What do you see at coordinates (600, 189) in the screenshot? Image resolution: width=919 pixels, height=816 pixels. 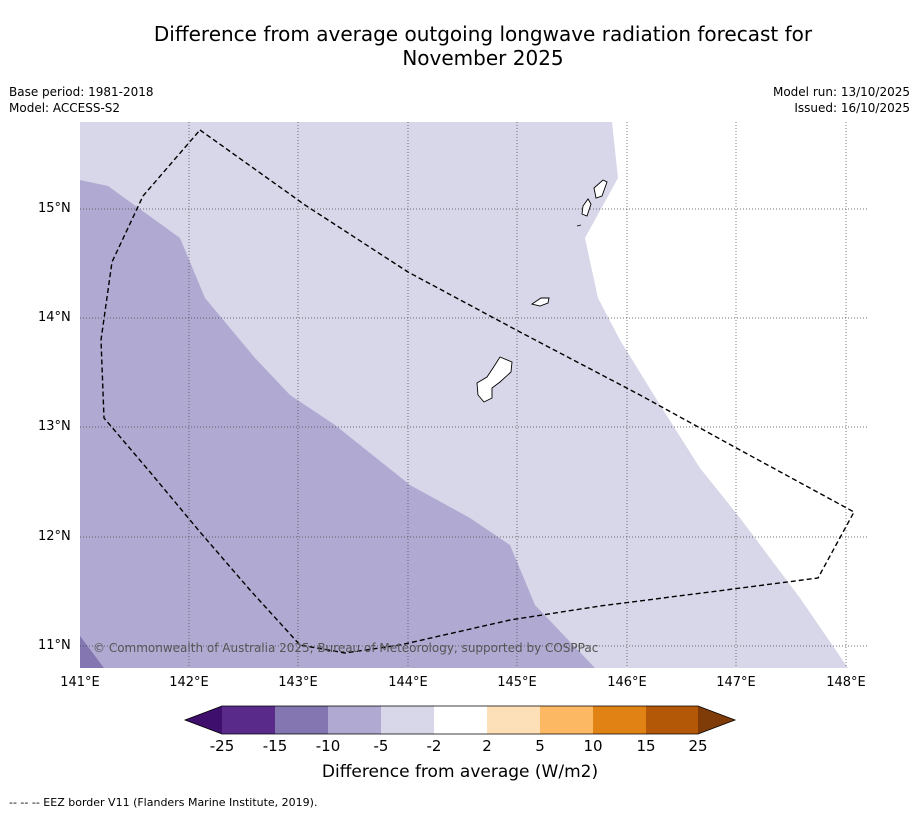 I see `saipan-island` at bounding box center [600, 189].